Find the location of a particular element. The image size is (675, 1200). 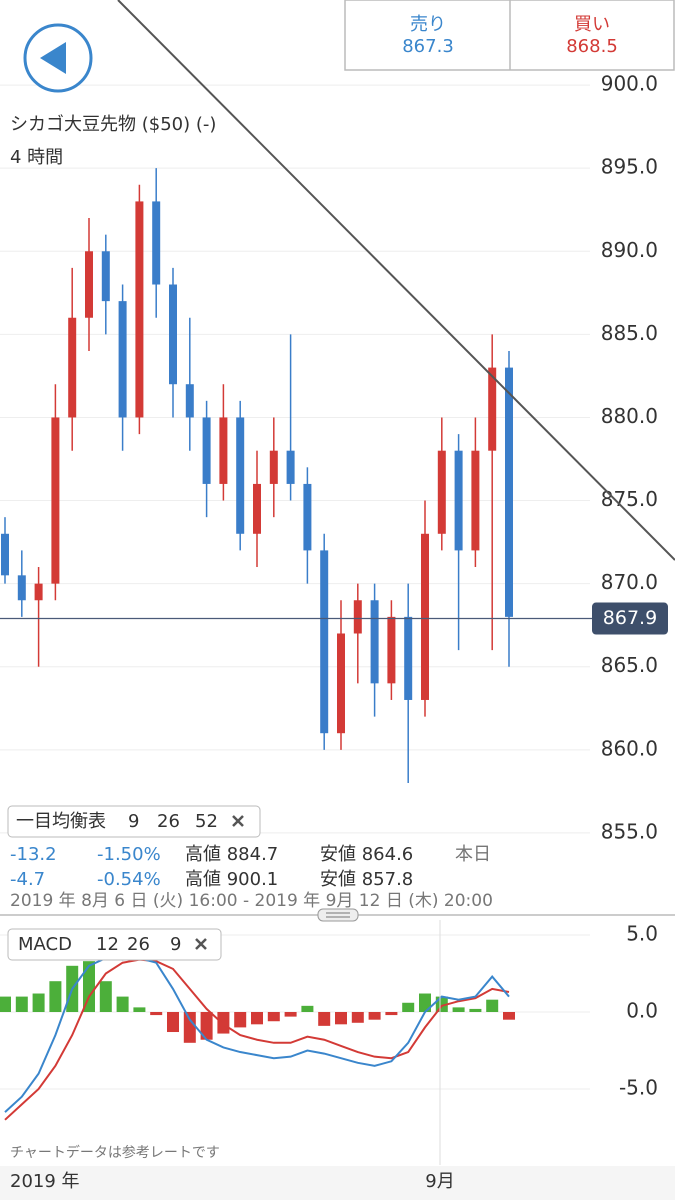

y-tick-label: 5.0 is located at coordinates (642, 934).